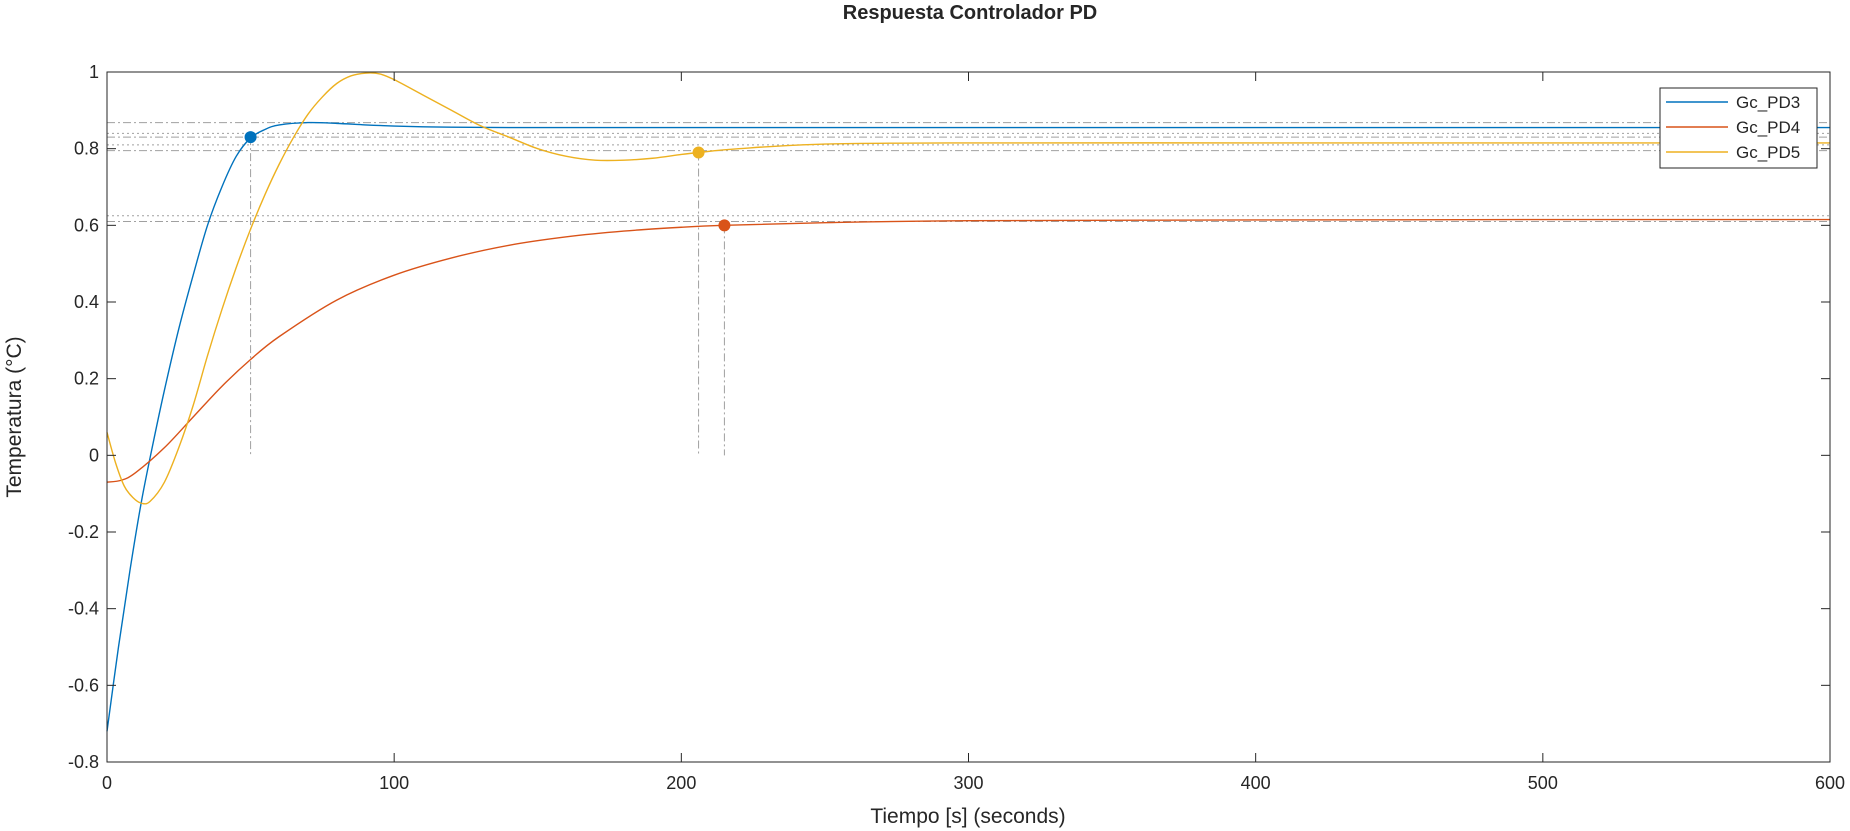 This screenshot has height=831, width=1850. What do you see at coordinates (1768, 127) in the screenshot?
I see `legend-label: Gc_PD4` at bounding box center [1768, 127].